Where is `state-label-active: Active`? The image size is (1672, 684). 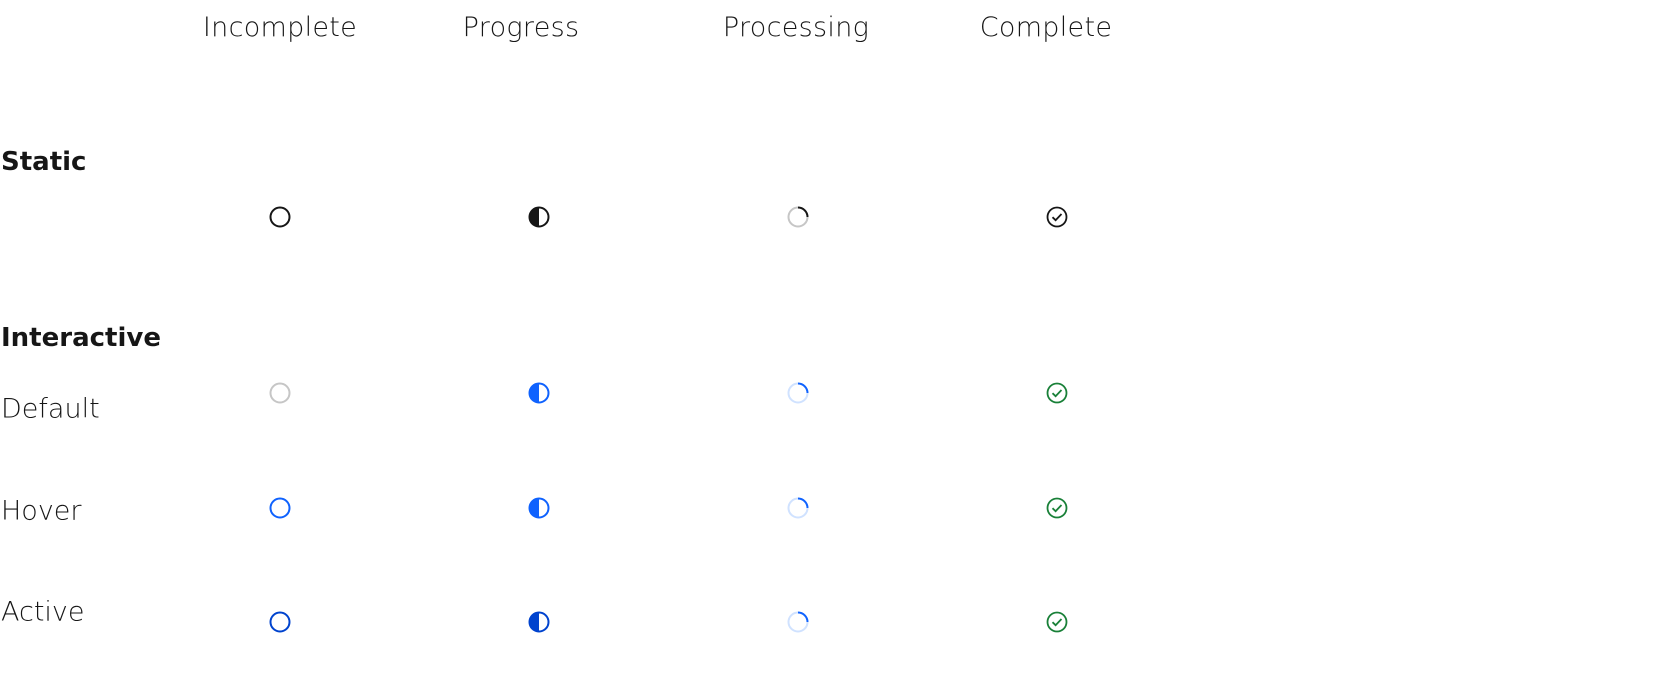
state-label-active: Active is located at coordinates (43, 612).